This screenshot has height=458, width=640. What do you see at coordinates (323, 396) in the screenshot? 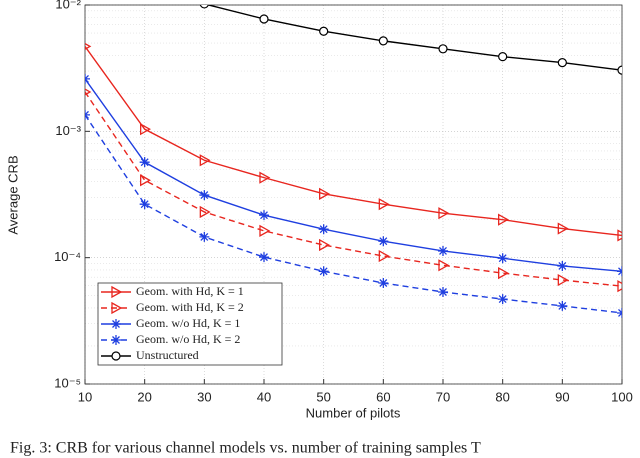
I see `x-tick-label: 50` at bounding box center [323, 396].